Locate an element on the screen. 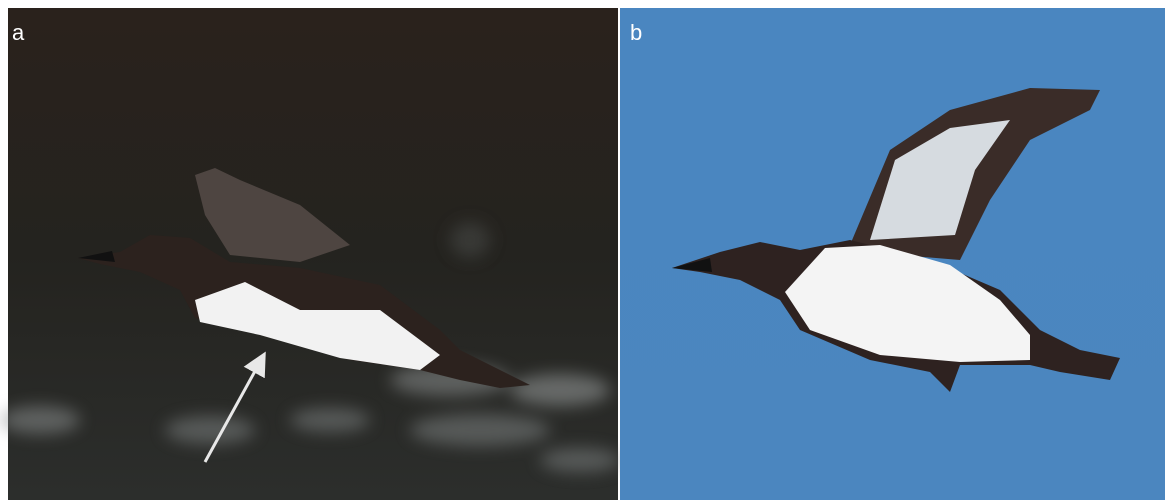  panel-label: b is located at coordinates (636, 32).